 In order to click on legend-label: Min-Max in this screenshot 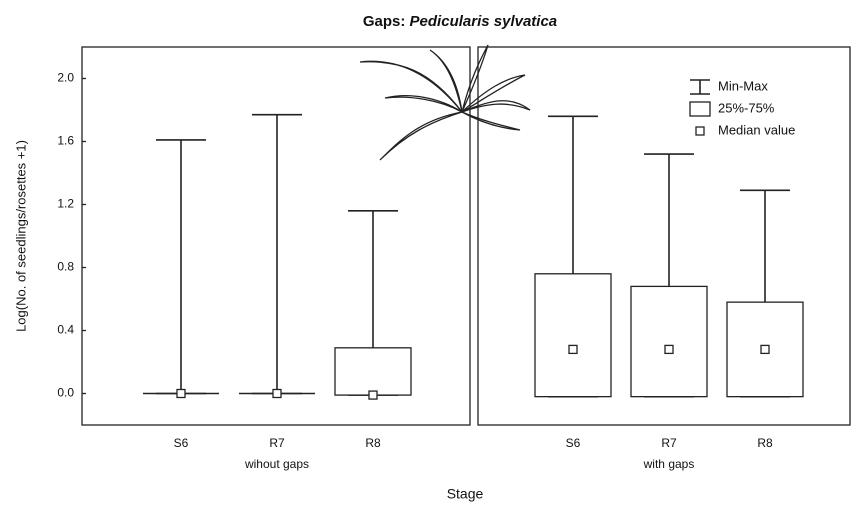, I will do `click(743, 85)`.